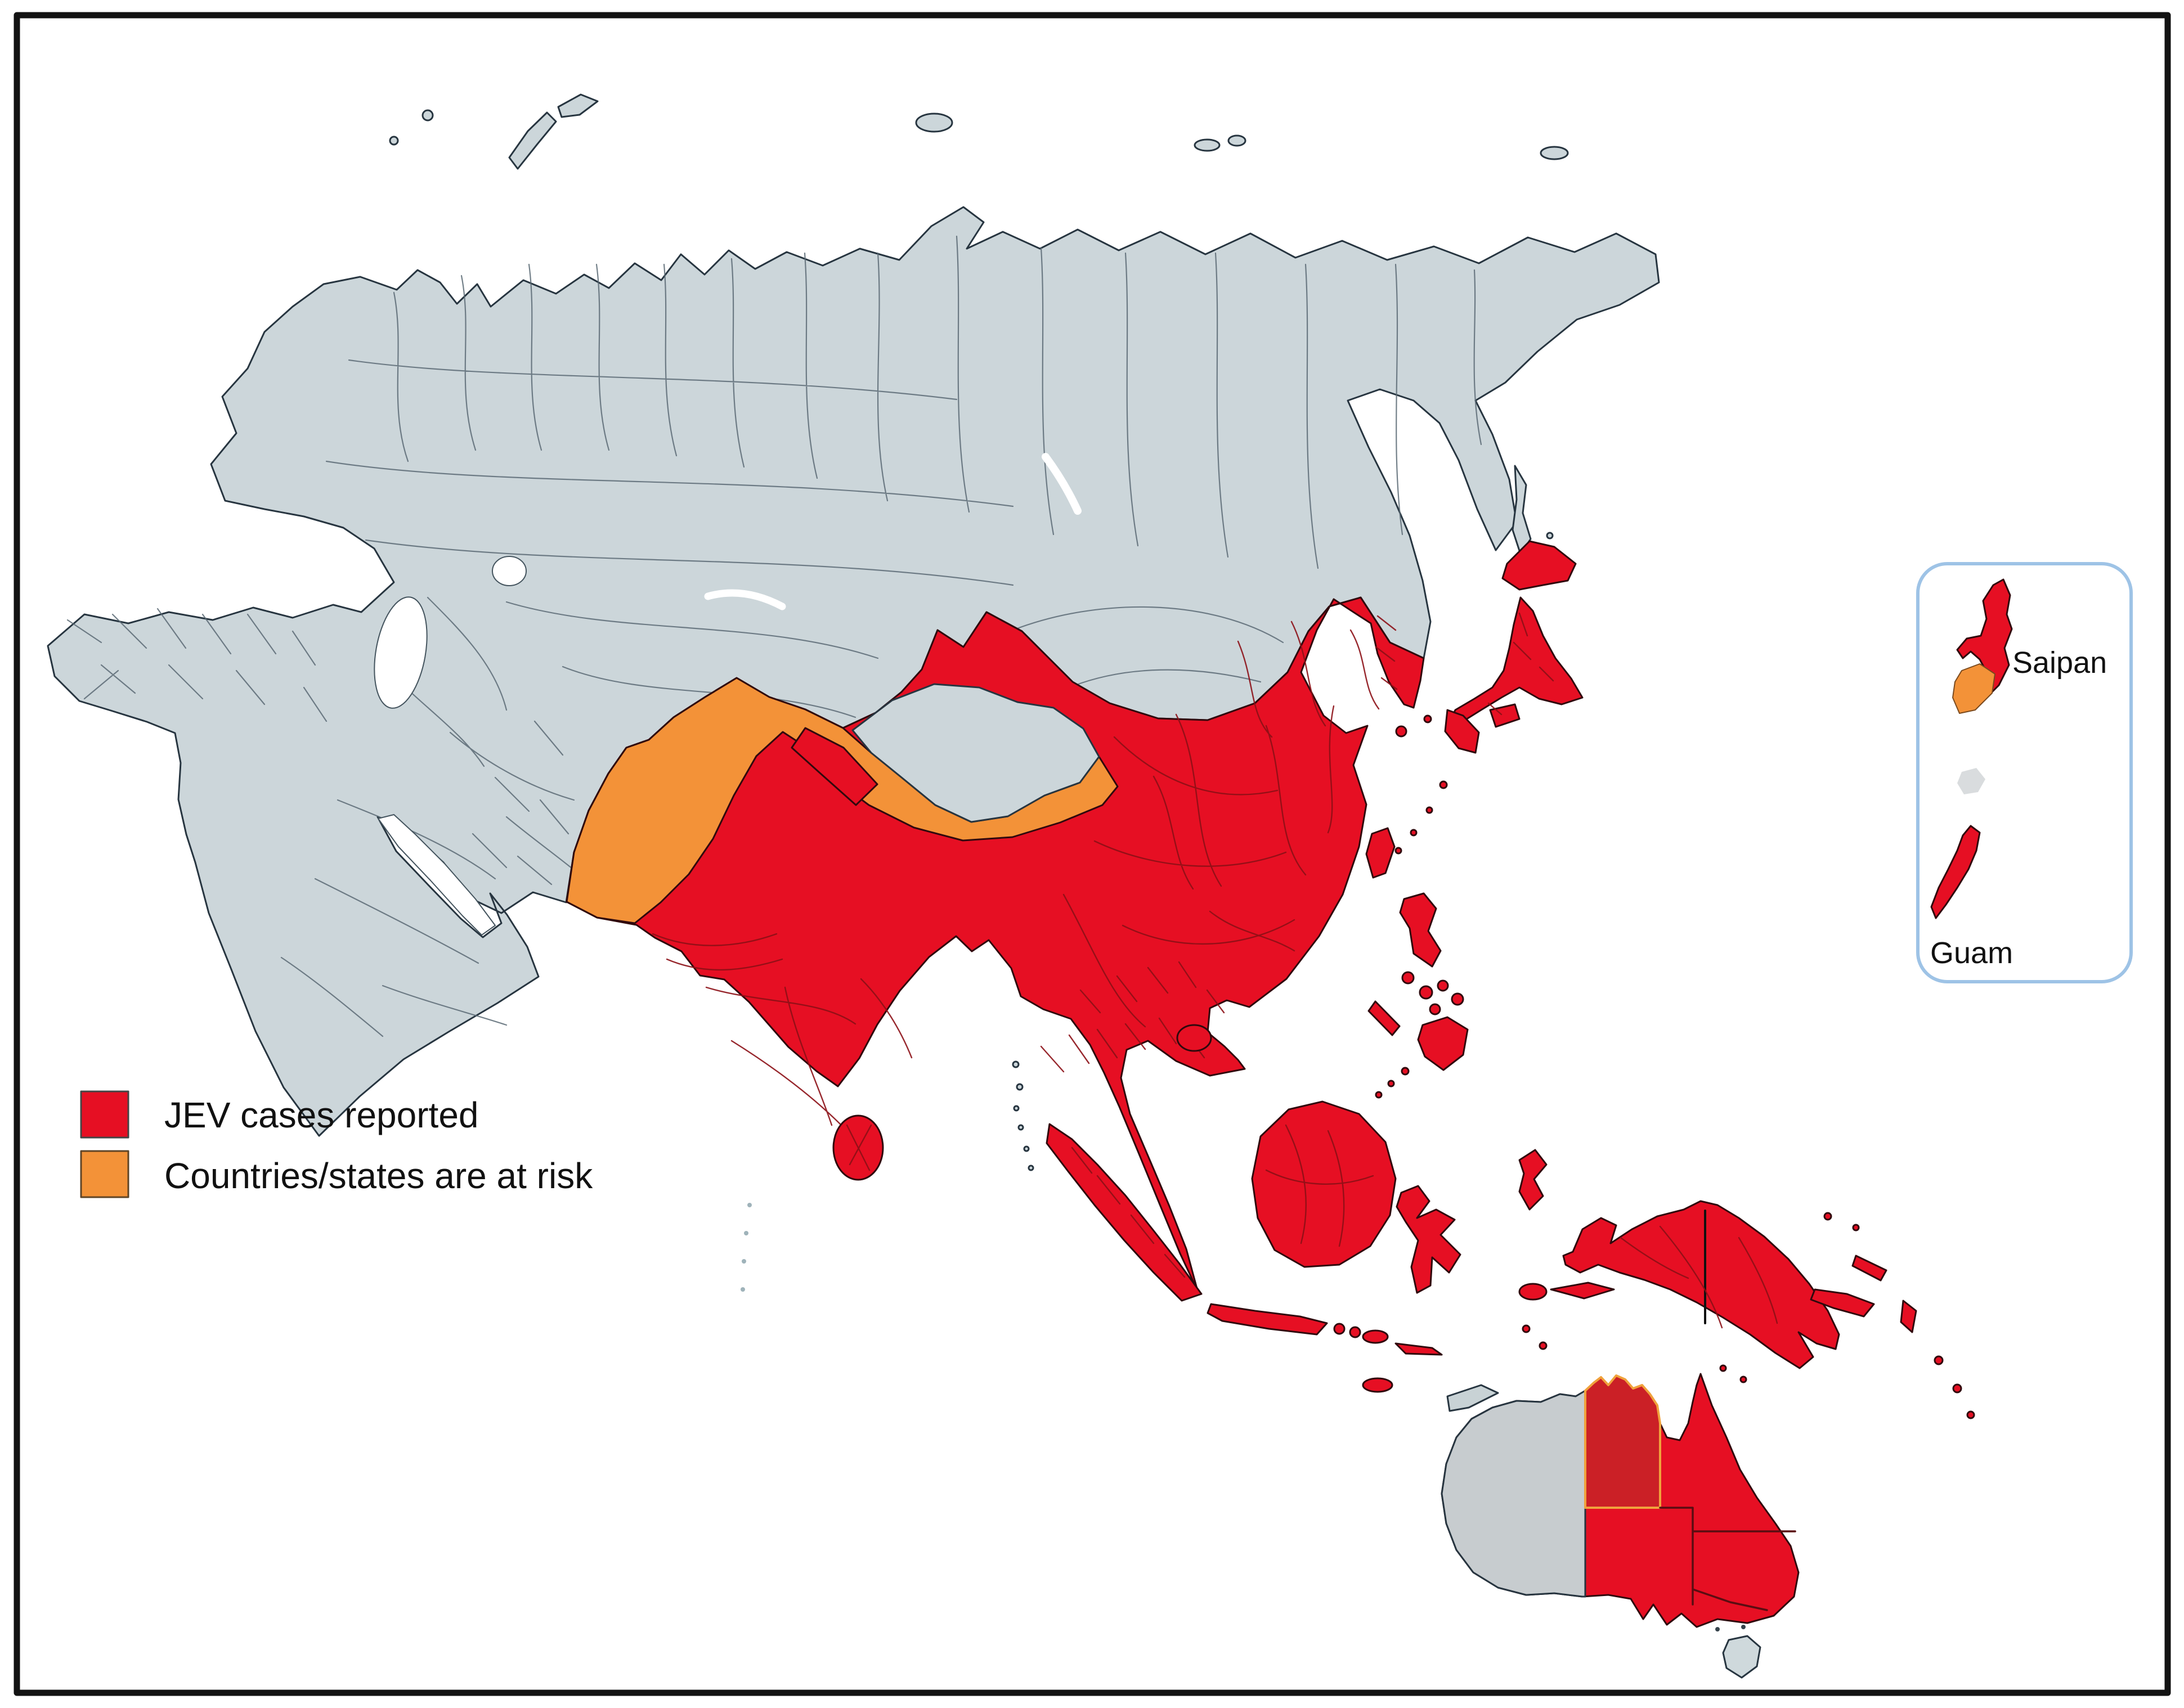  Describe the element at coordinates (1319, 1186) in the screenshot. I see `borneo-admin-lines` at that location.